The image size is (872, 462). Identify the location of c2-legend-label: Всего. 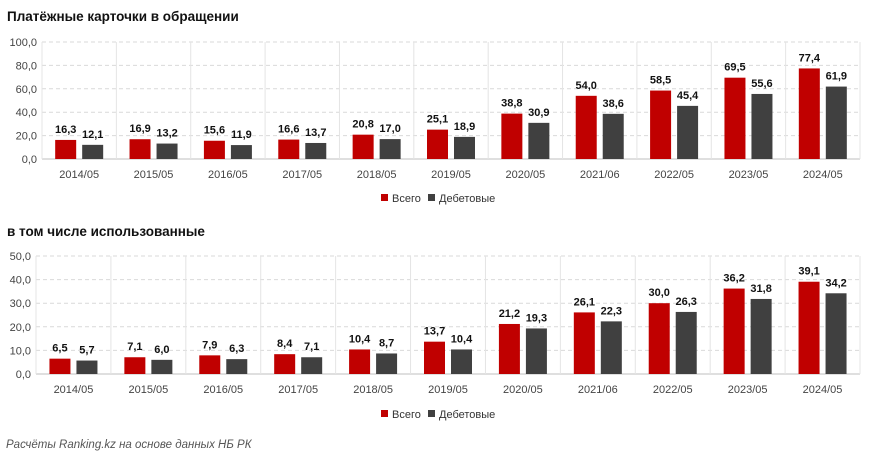
(406, 415).